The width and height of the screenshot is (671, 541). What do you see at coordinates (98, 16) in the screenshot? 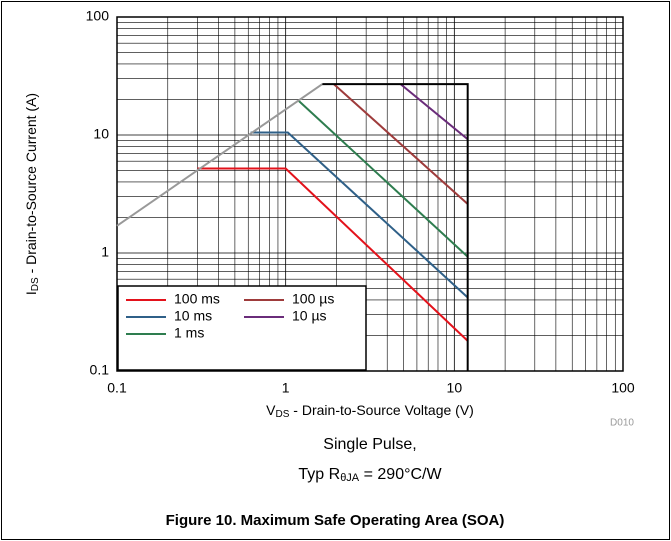
I see `y-tick-label: 100` at bounding box center [98, 16].